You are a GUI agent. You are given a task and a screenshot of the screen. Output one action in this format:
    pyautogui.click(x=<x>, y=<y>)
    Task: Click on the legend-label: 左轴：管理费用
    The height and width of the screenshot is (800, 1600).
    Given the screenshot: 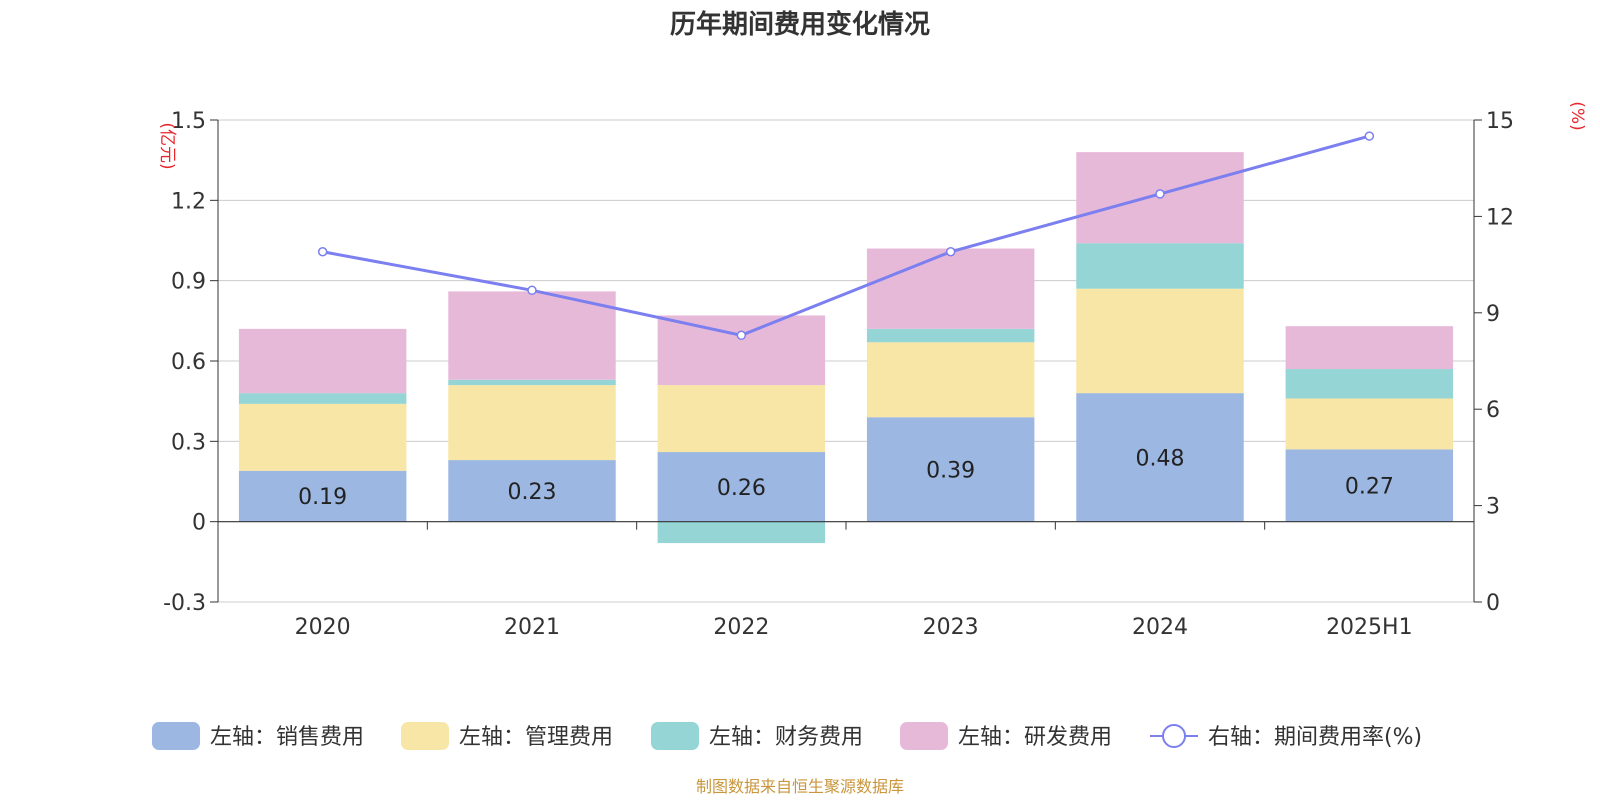 What is the action you would take?
    pyautogui.click(x=536, y=737)
    